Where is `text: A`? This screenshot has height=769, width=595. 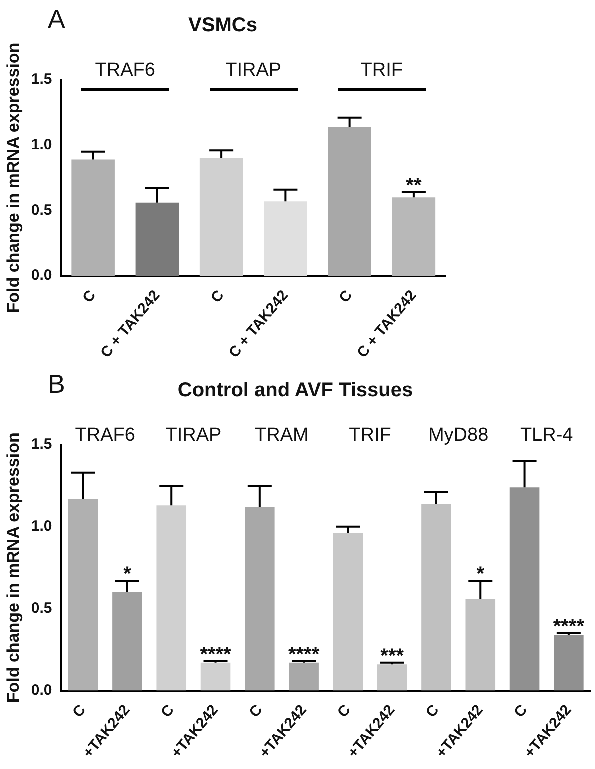 text: A is located at coordinates (57, 19).